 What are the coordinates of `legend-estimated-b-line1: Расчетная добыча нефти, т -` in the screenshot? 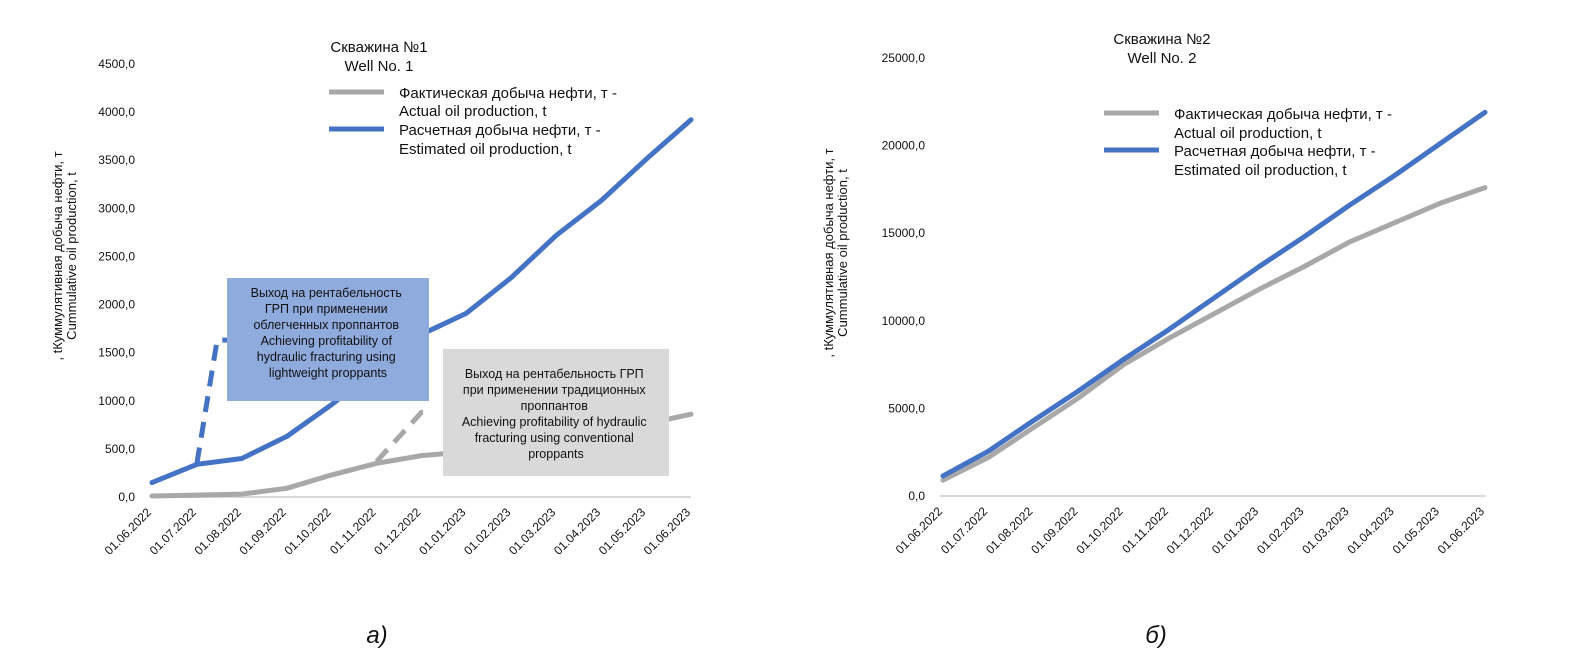 It's located at (1275, 151).